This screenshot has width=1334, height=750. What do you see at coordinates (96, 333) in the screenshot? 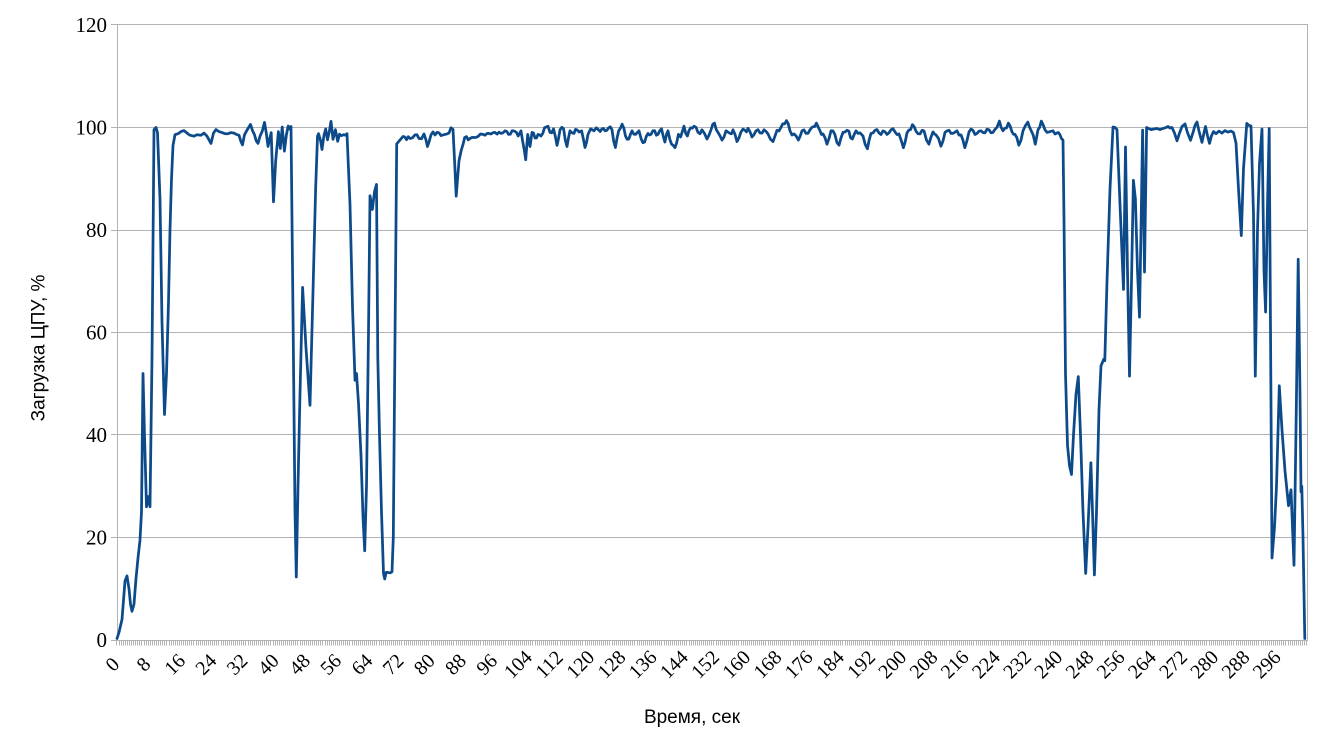
I see `svg-text: 60` at bounding box center [96, 333].